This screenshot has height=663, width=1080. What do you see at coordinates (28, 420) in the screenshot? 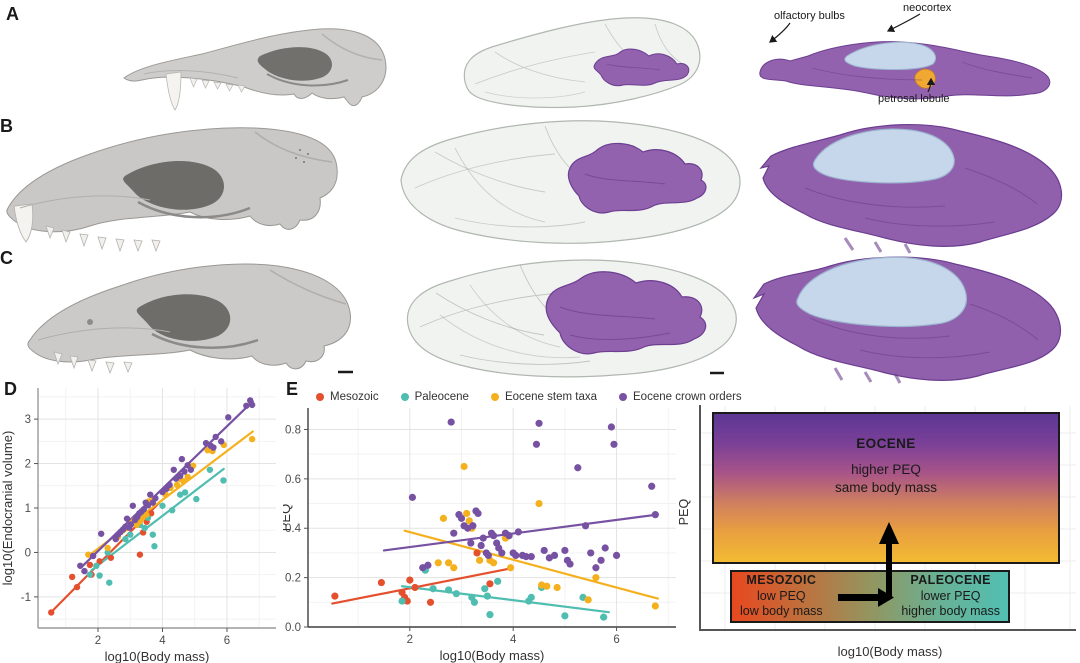
I see `svg-text: 3` at bounding box center [28, 420].